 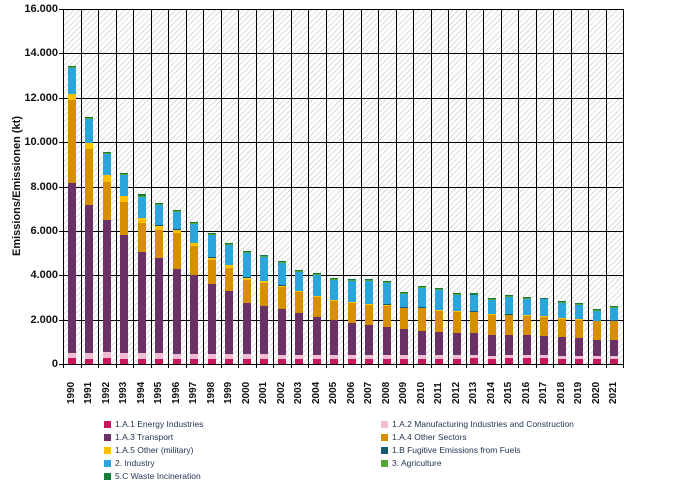 I want to click on x-tick-label-2003: 2003, so click(x=299, y=392).